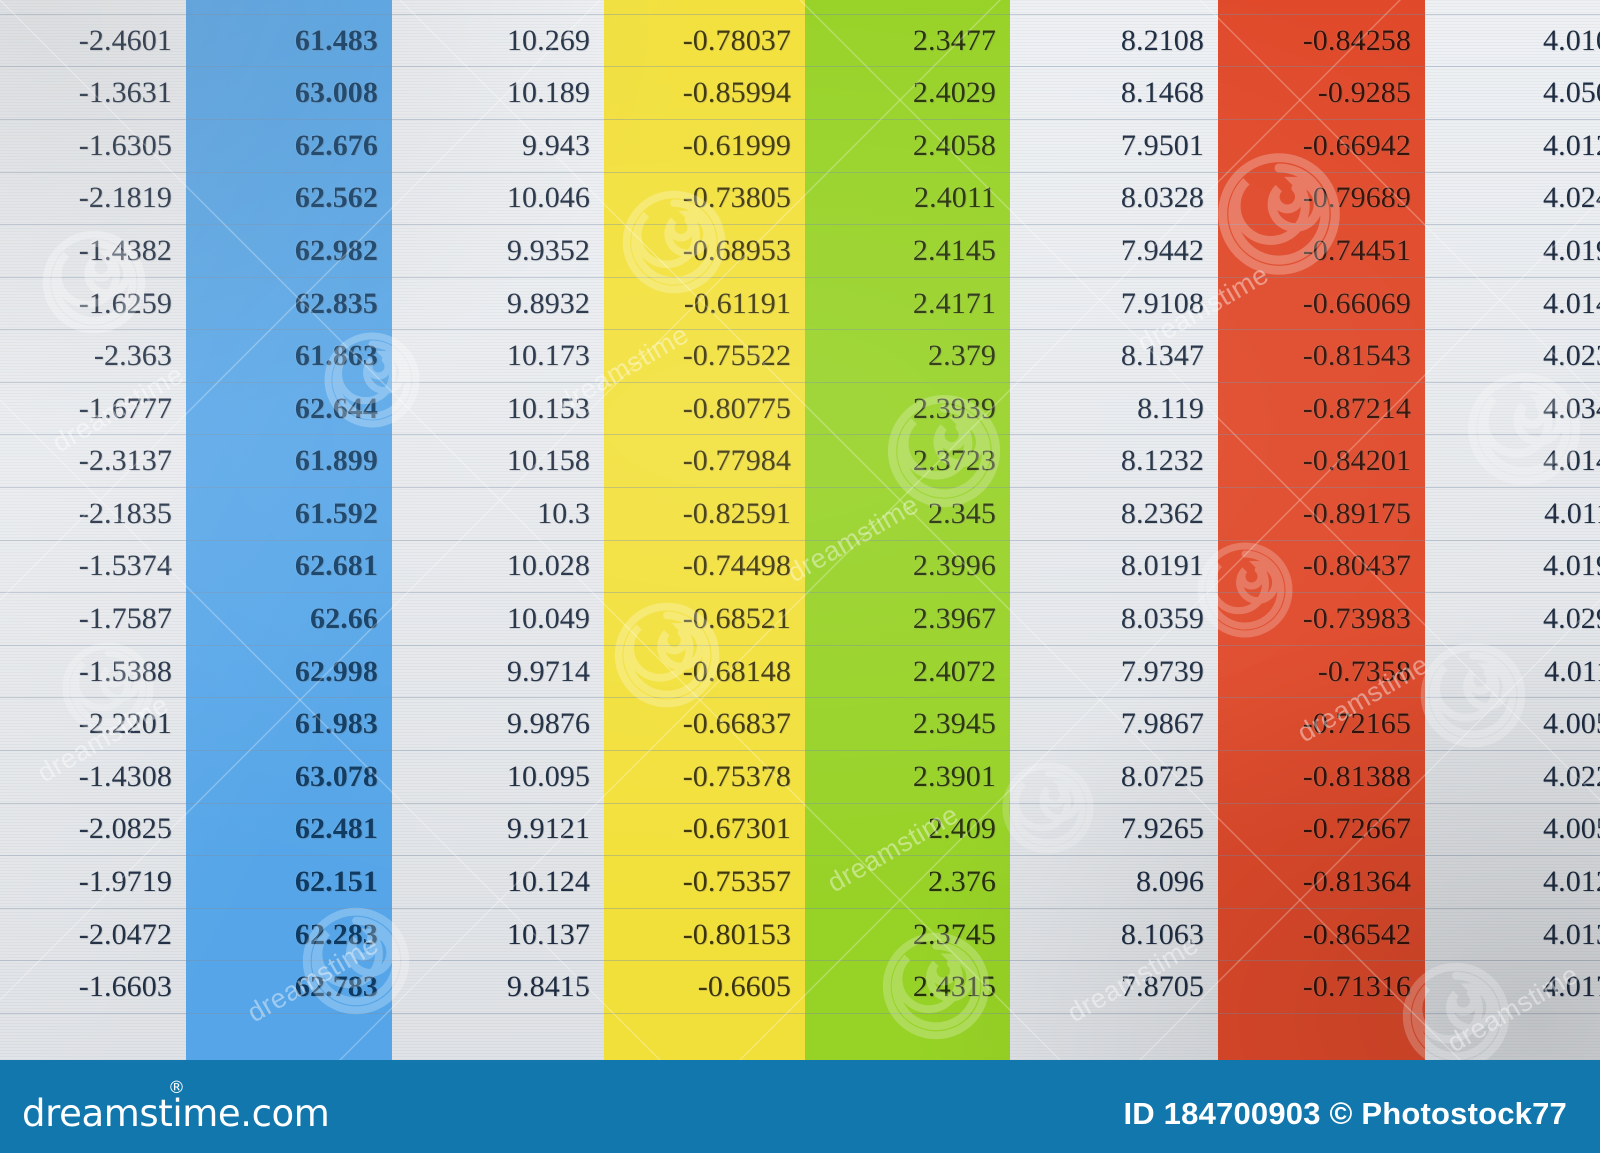 The image size is (1600, 1153). What do you see at coordinates (954, 619) in the screenshot?
I see `table-cell: 2.3967` at bounding box center [954, 619].